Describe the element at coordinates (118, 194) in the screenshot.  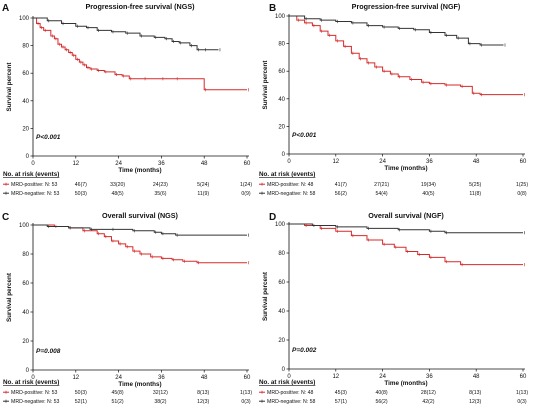
I see `risk-count: 48(5)` at that location.